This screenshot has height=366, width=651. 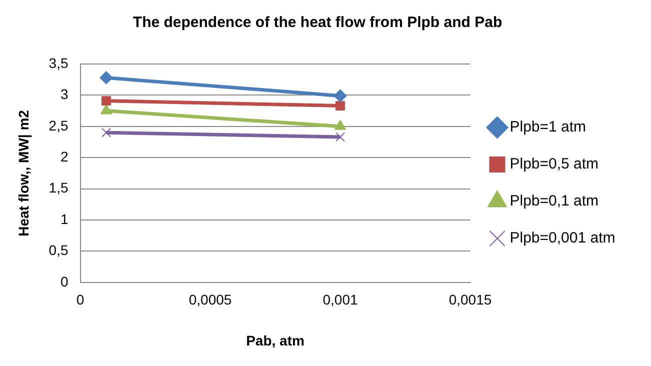 I want to click on x-tick-label: 0,001, so click(x=340, y=300).